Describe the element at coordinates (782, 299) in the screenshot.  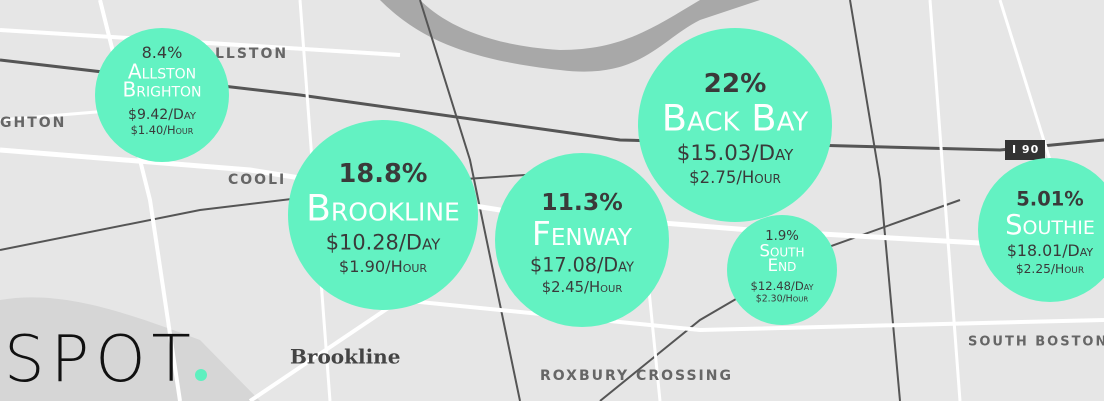
I see `bubble-hour: $2.30/Hour` at that location.